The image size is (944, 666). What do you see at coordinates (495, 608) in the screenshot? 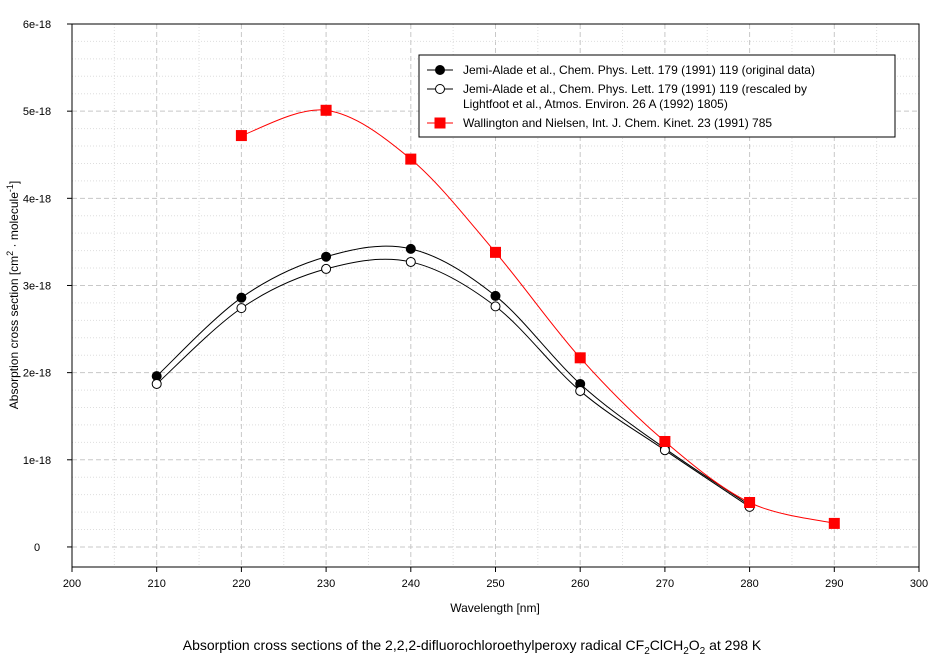
I see `x-axis-title: Wavelength [nm]` at bounding box center [495, 608].